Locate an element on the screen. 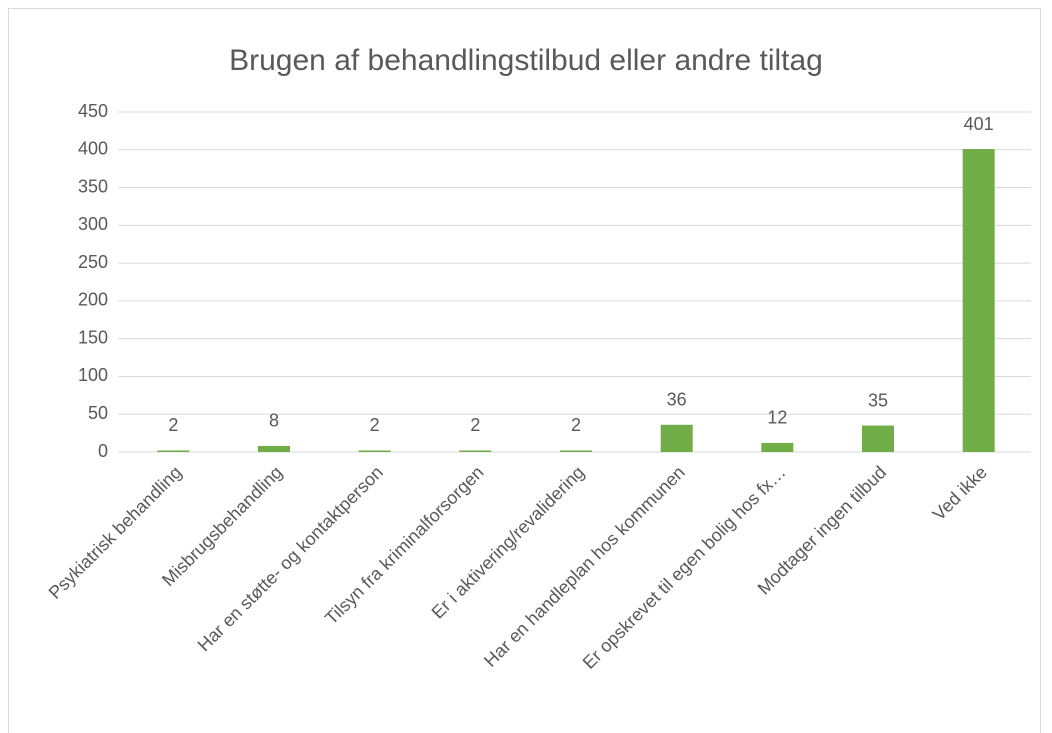 The width and height of the screenshot is (1052, 733). y-tick-label: 300 is located at coordinates (93, 224).